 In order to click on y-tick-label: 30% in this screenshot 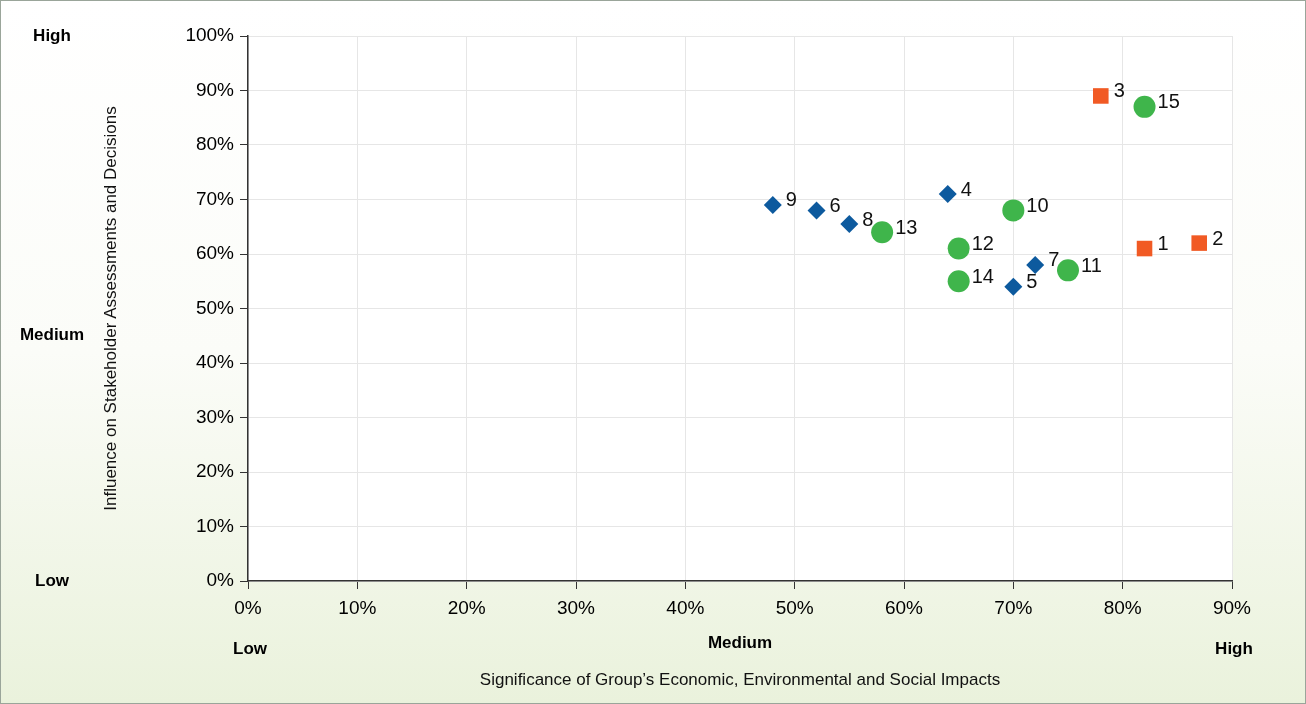, I will do `click(215, 416)`.